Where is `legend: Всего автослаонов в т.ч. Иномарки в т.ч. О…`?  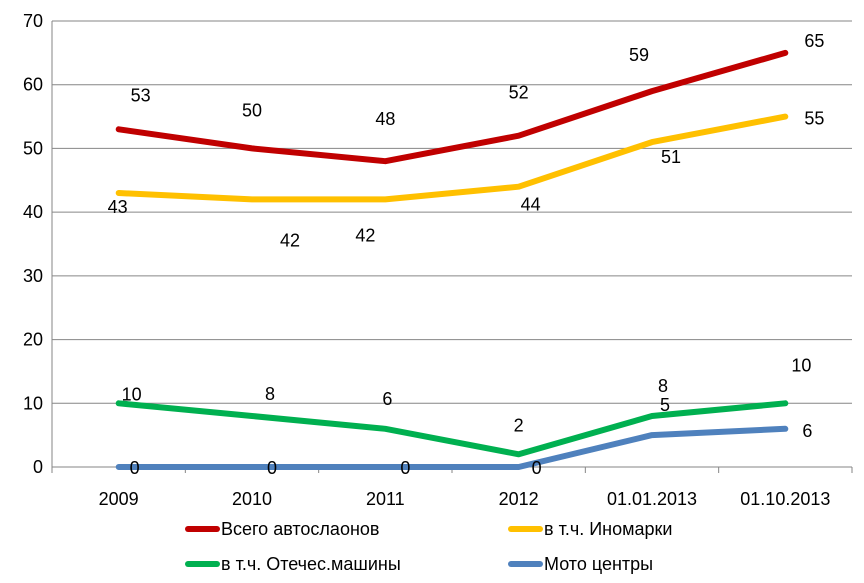 legend: Всего автослаонов в т.ч. Иномарки в т.ч. О… is located at coordinates (428, 546).